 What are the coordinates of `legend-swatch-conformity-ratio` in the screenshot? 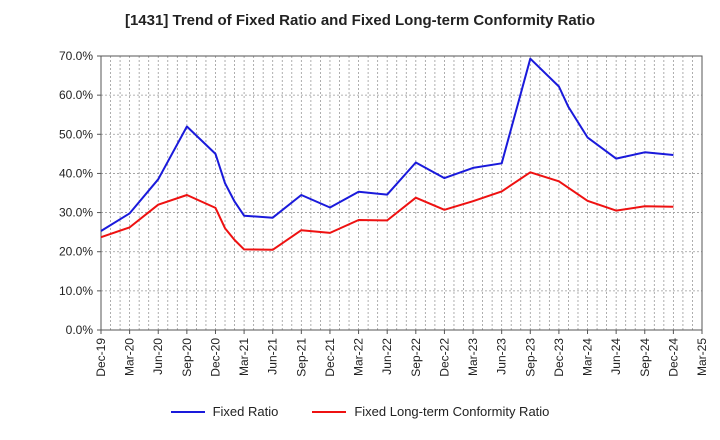 It's located at (329, 411).